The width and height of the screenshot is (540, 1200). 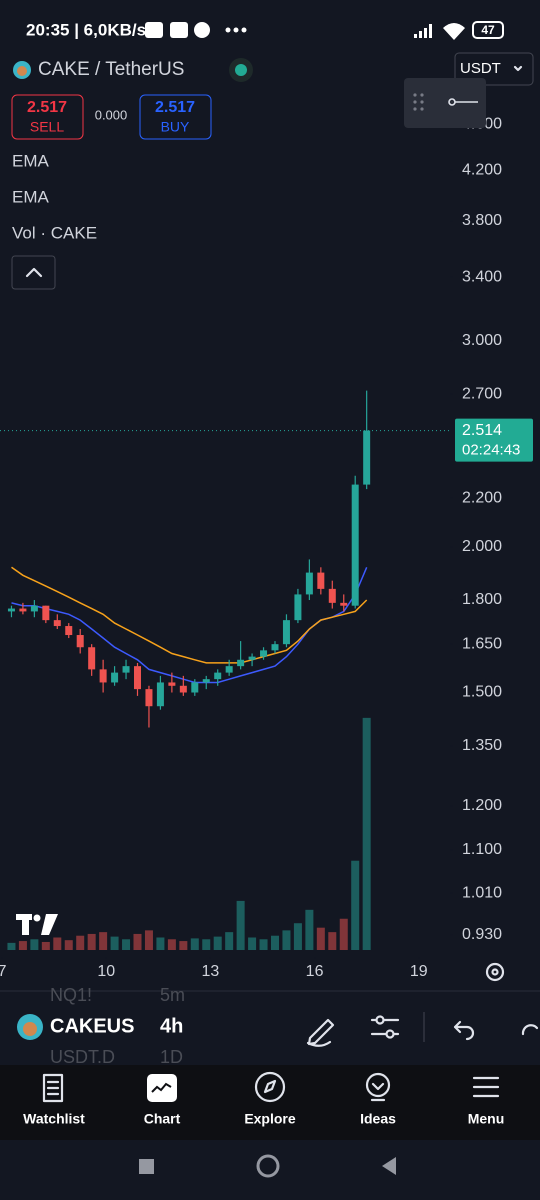 I want to click on line-tool, so click(x=452, y=102).